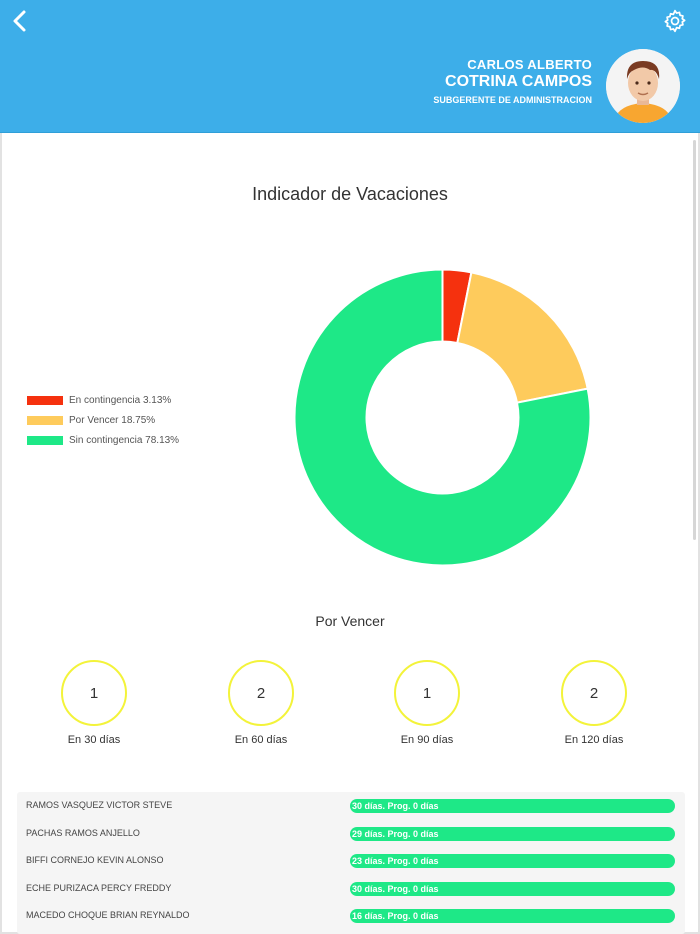 This screenshot has width=700, height=934. What do you see at coordinates (529, 64) in the screenshot?
I see `user-first-name: CARLOS ALBERTO` at bounding box center [529, 64].